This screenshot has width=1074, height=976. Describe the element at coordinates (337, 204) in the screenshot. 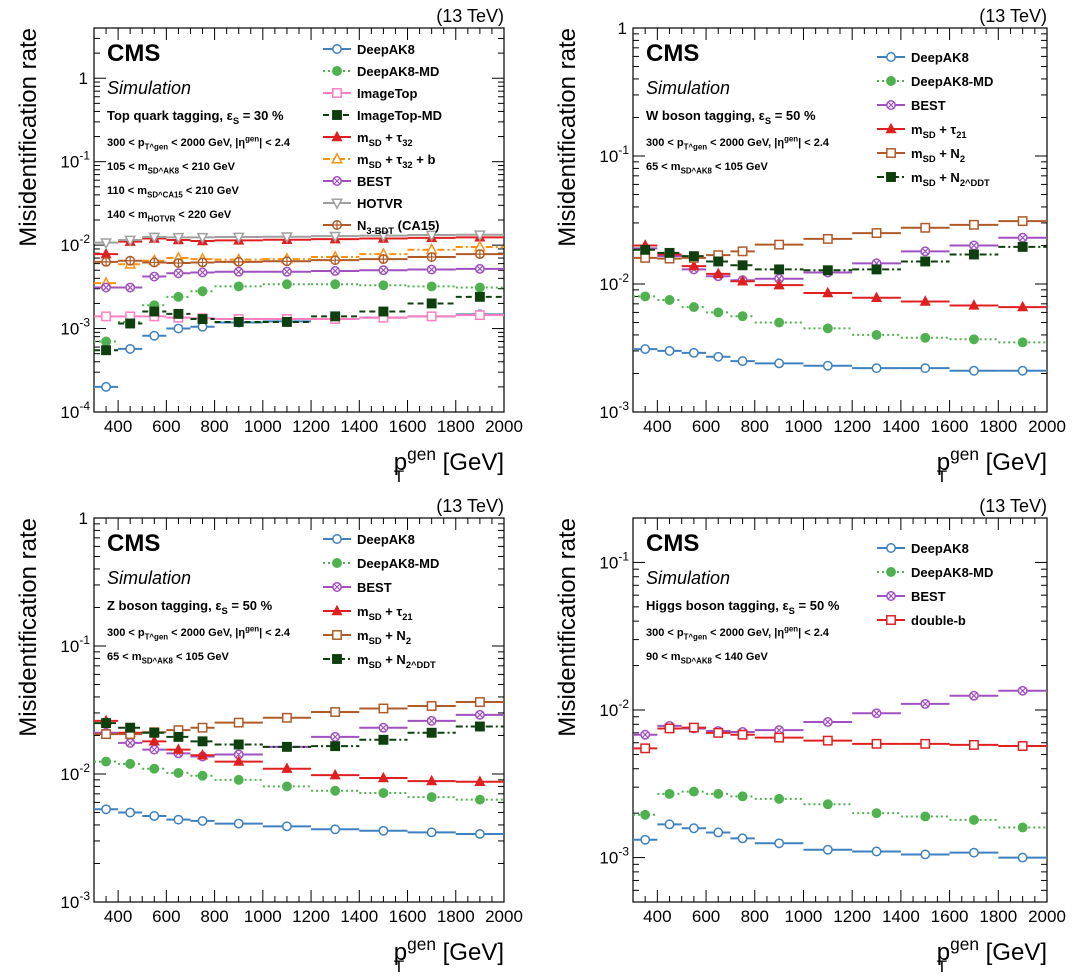

I see `marker-open-down-triangle` at that location.